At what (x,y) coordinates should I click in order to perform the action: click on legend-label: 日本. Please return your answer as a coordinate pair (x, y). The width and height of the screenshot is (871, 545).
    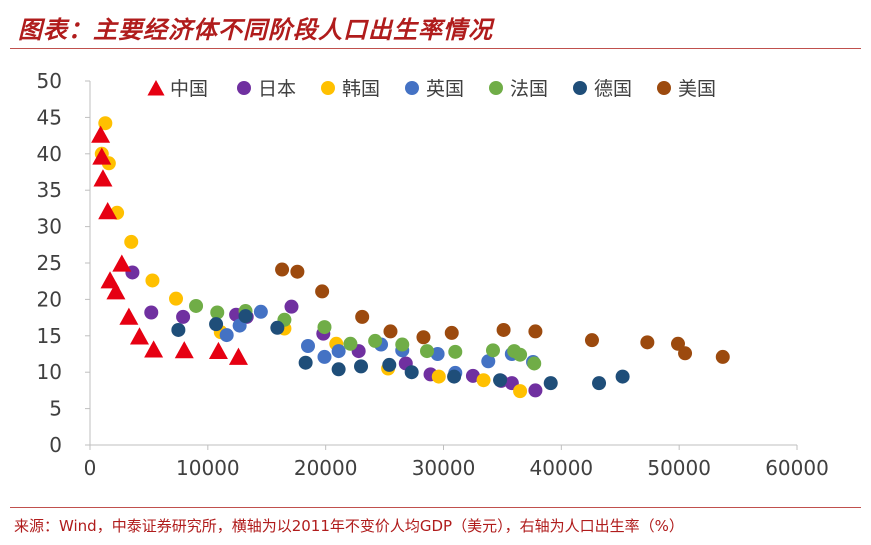
    Looking at the image, I should click on (277, 89).